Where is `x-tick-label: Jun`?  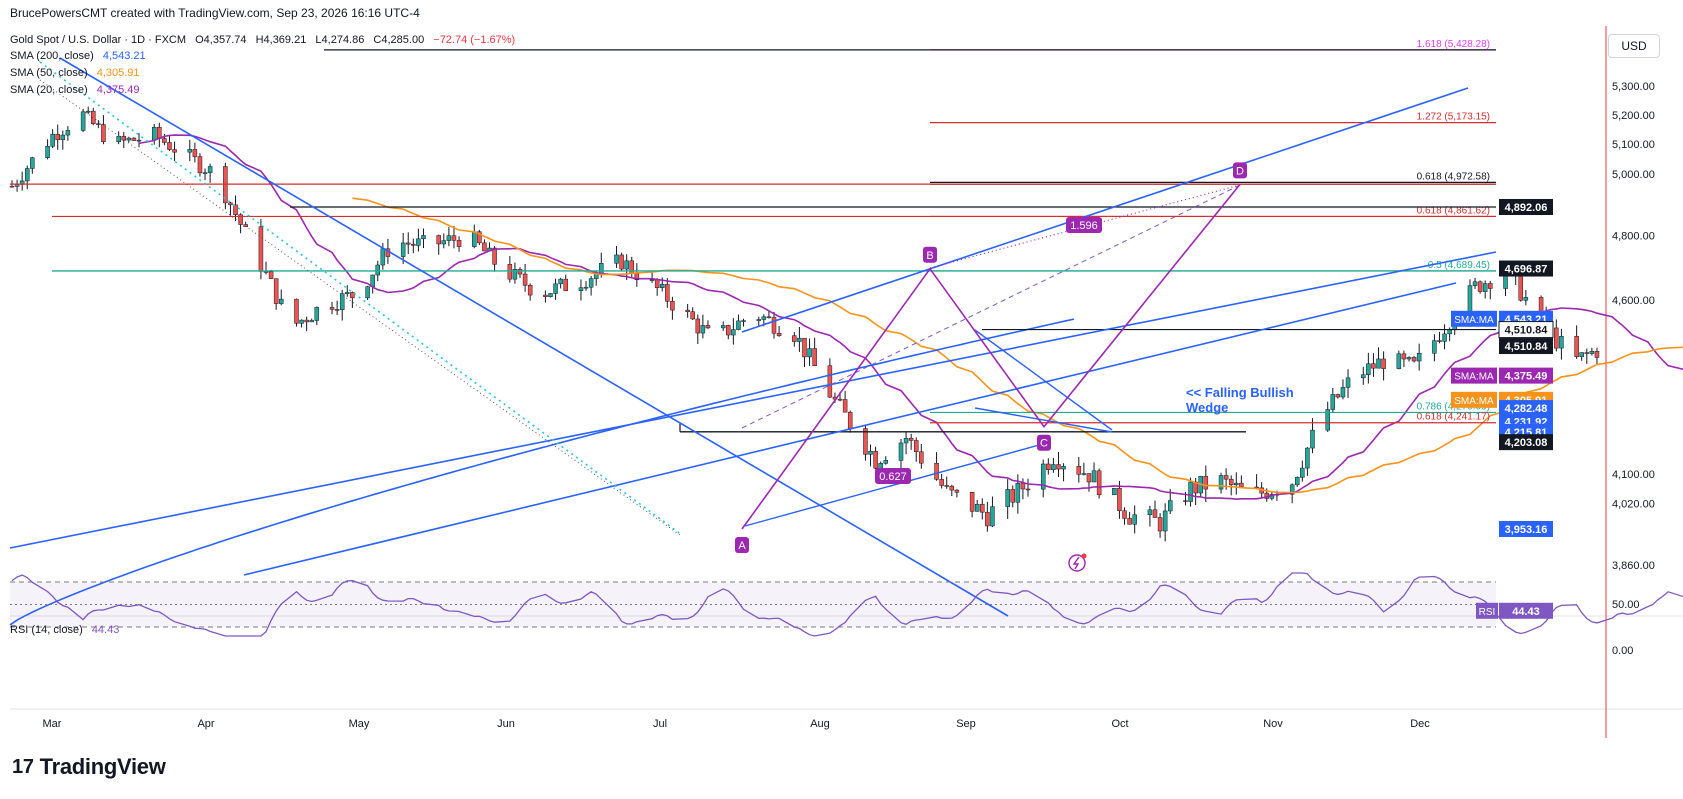 x-tick-label: Jun is located at coordinates (506, 724).